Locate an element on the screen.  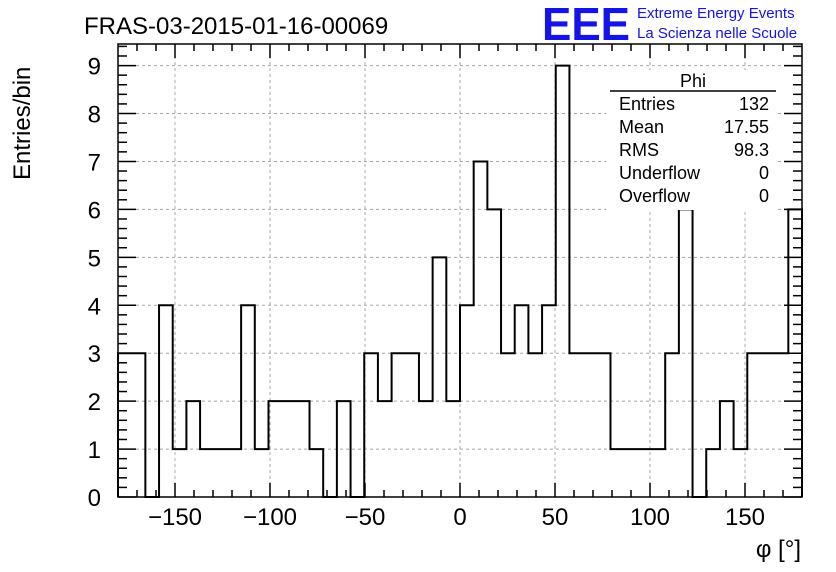
stats-mean-label: Mean is located at coordinates (641, 127).